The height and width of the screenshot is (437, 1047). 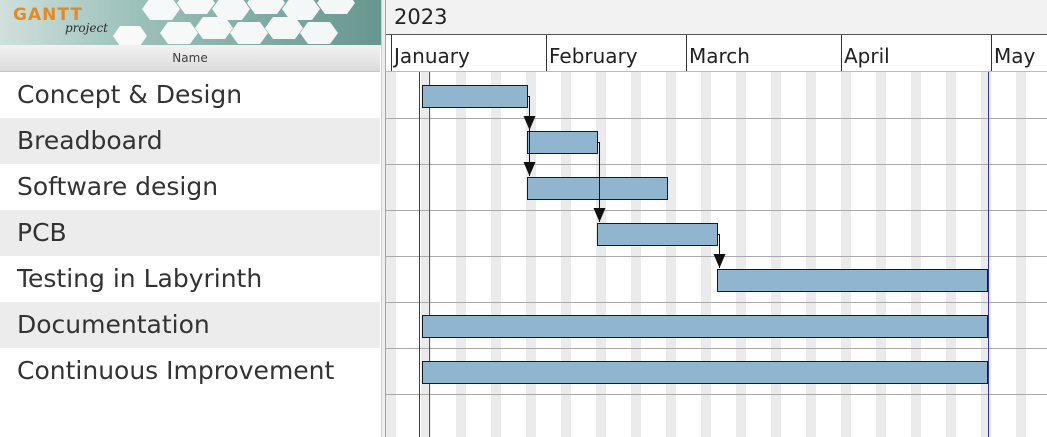 What do you see at coordinates (716, 17) in the screenshot?
I see `timeline-year-header: 2023` at bounding box center [716, 17].